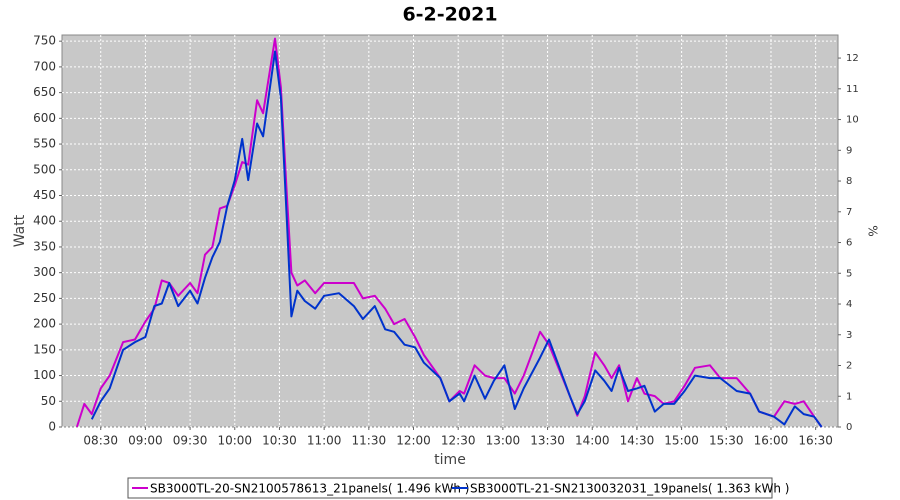  Describe the element at coordinates (547, 441) in the screenshot. I see `x-tick-label: 13:30` at that location.